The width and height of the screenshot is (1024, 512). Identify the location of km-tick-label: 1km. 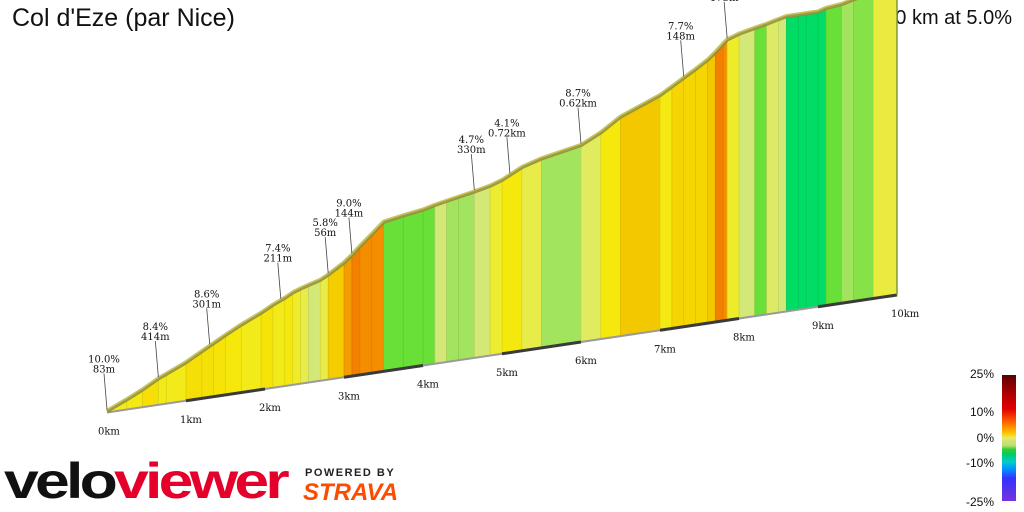
(191, 420).